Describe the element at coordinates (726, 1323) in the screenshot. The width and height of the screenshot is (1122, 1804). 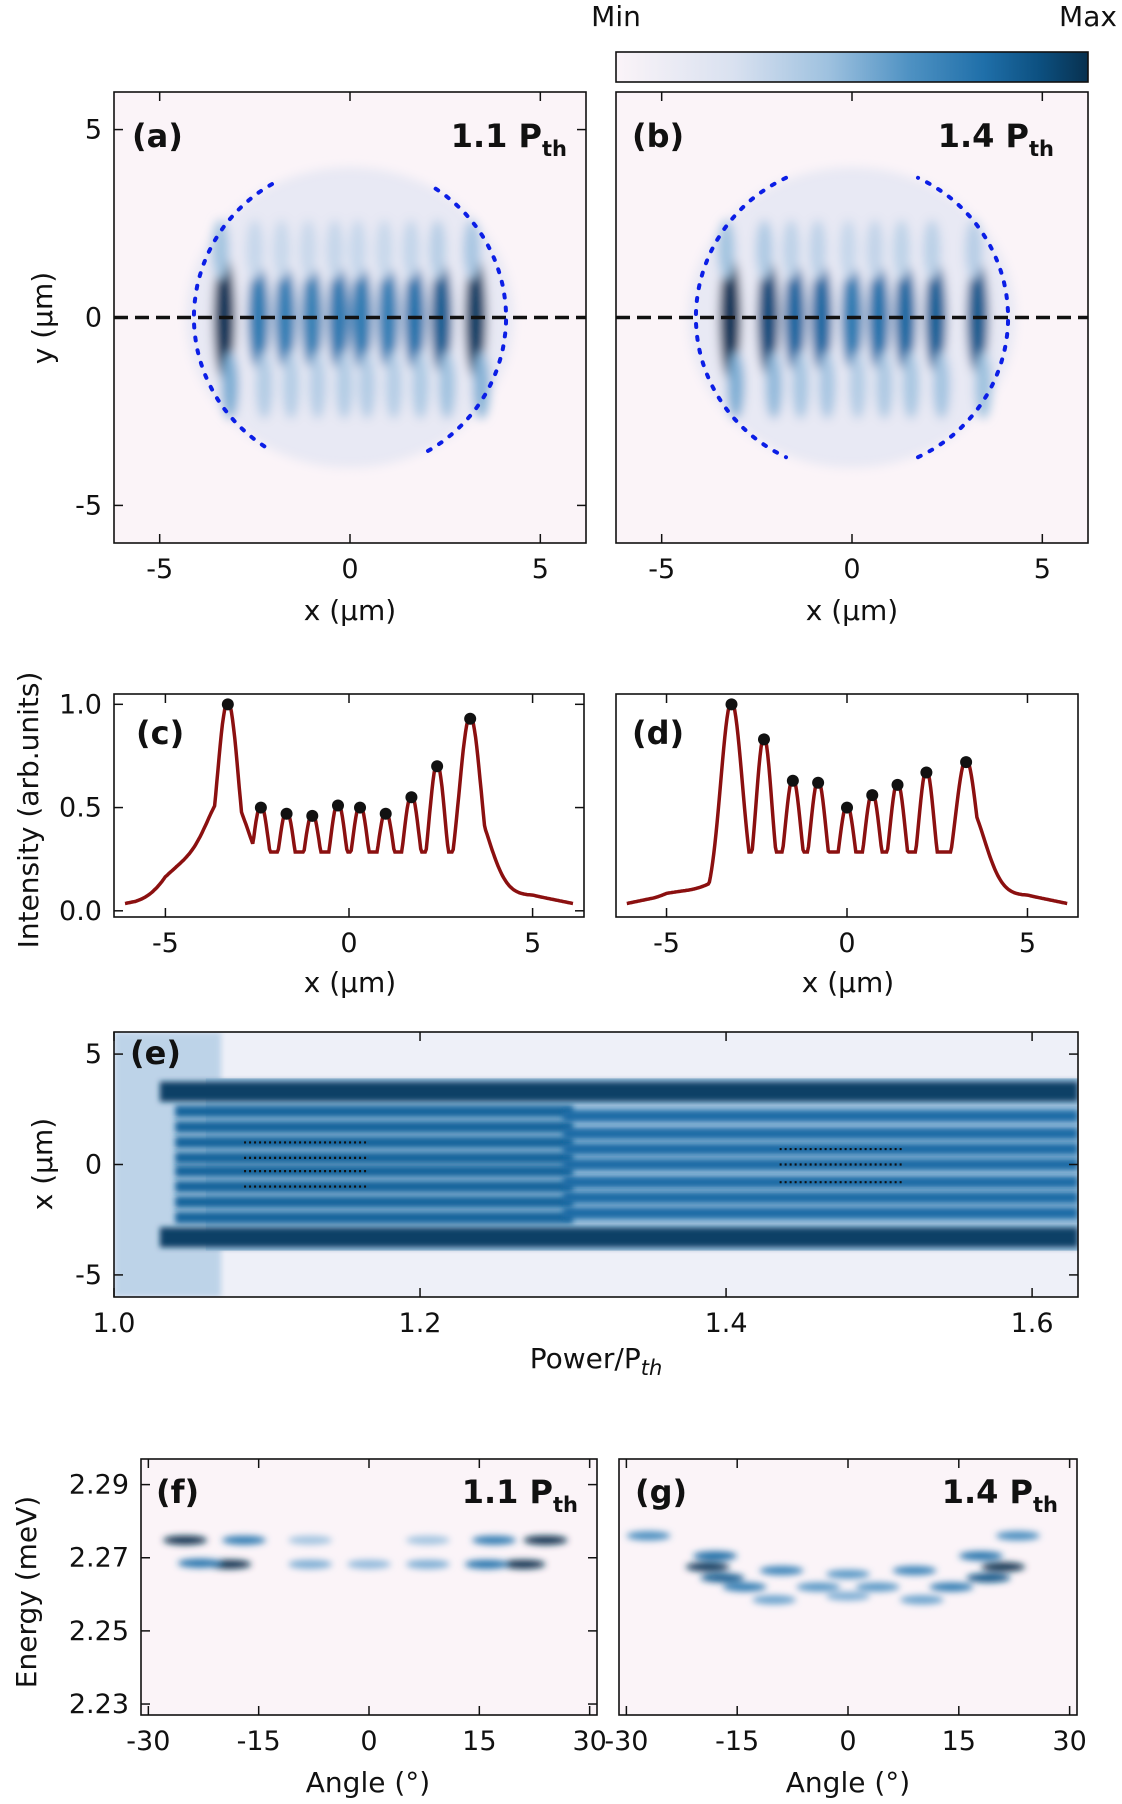
I see `panel-e-xtick-label: 1.4` at that location.